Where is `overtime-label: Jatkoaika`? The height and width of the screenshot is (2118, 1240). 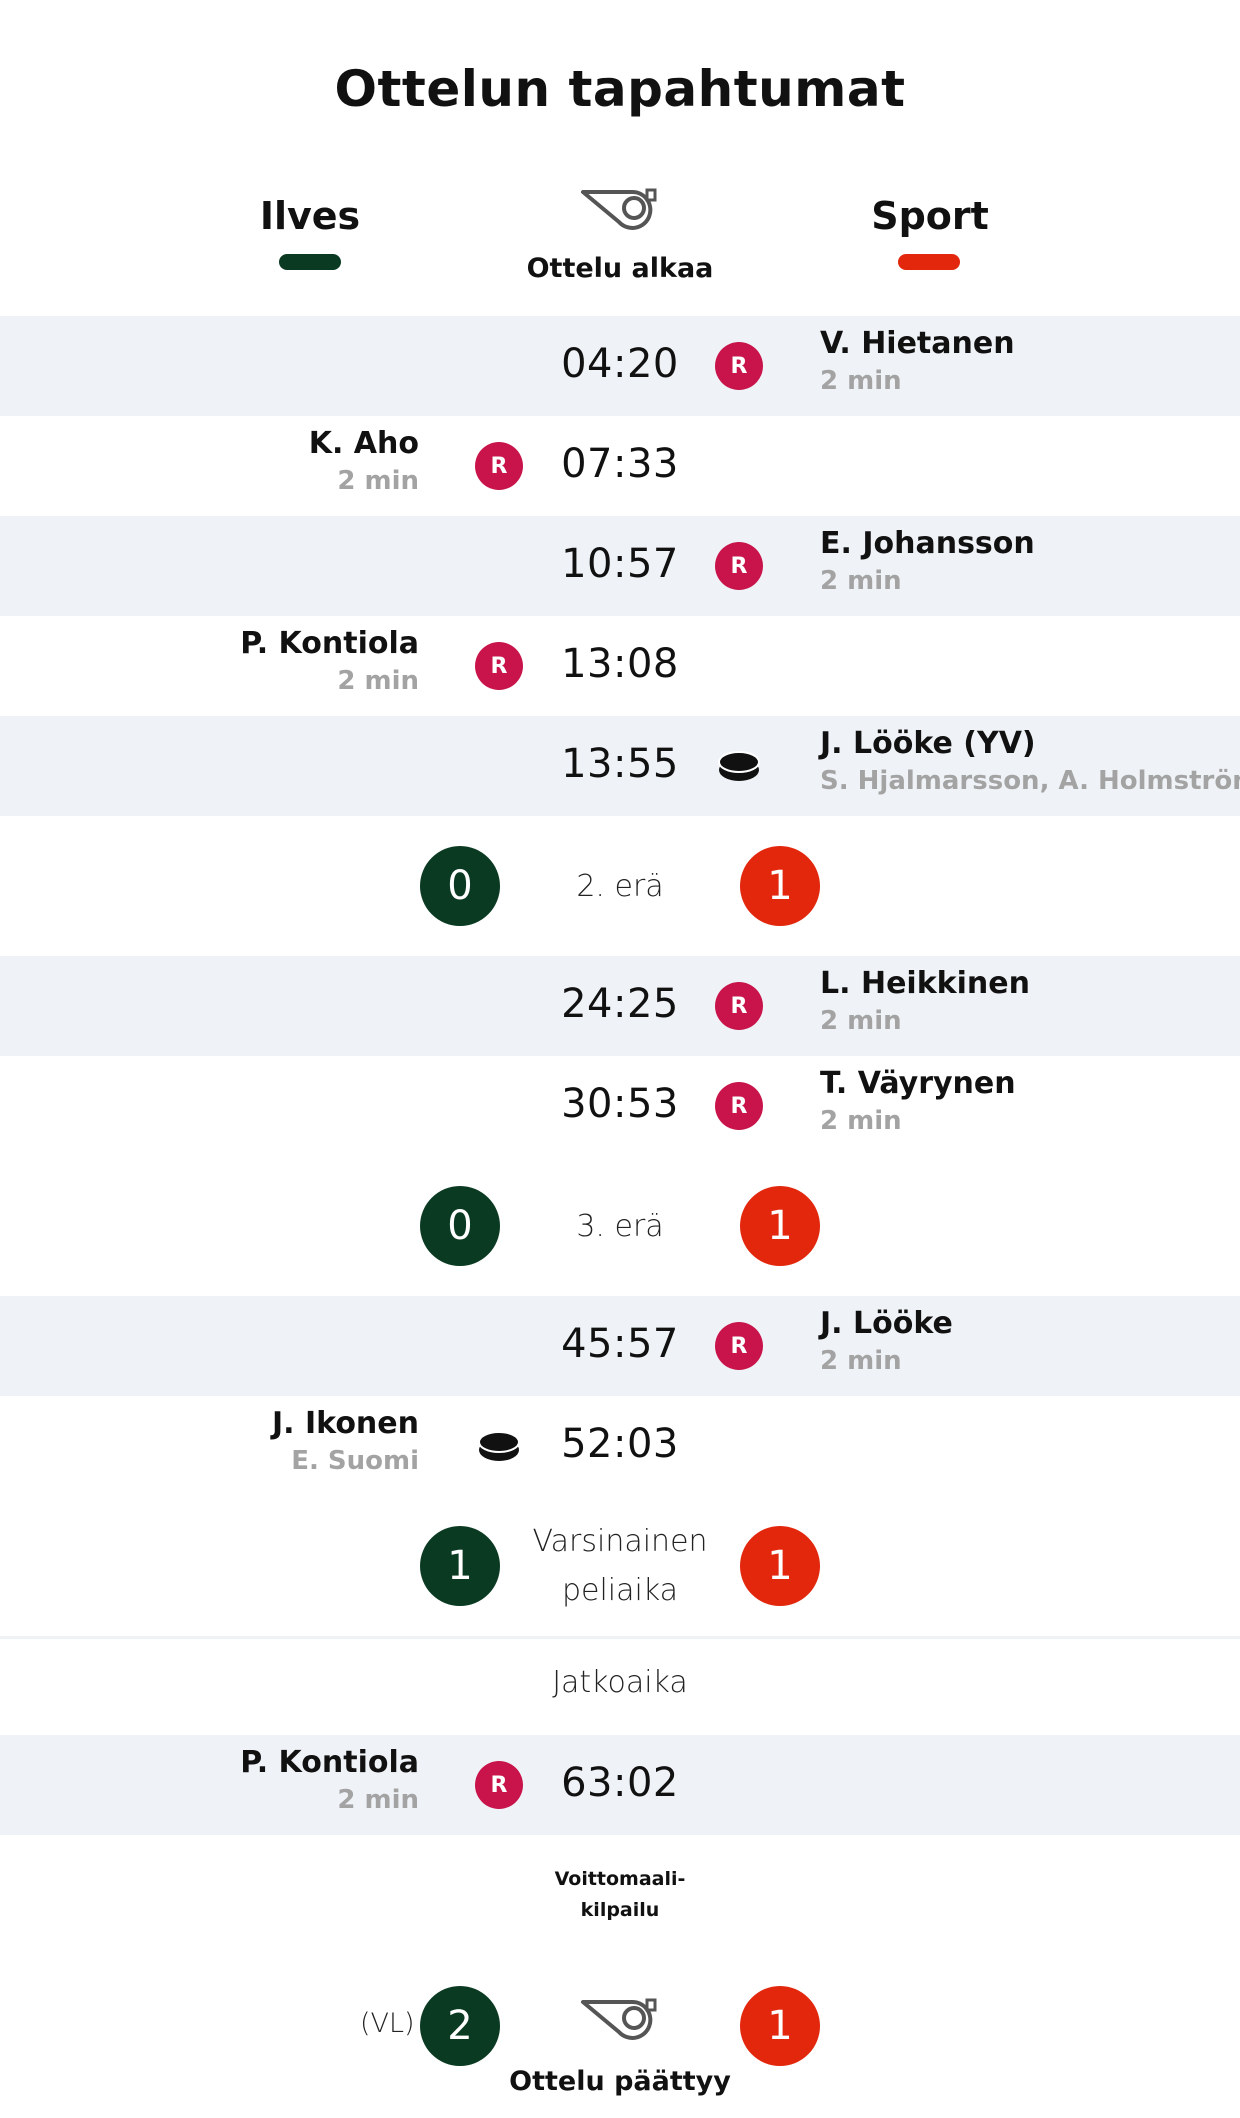
overtime-label: Jatkoaika is located at coordinates (620, 1682).